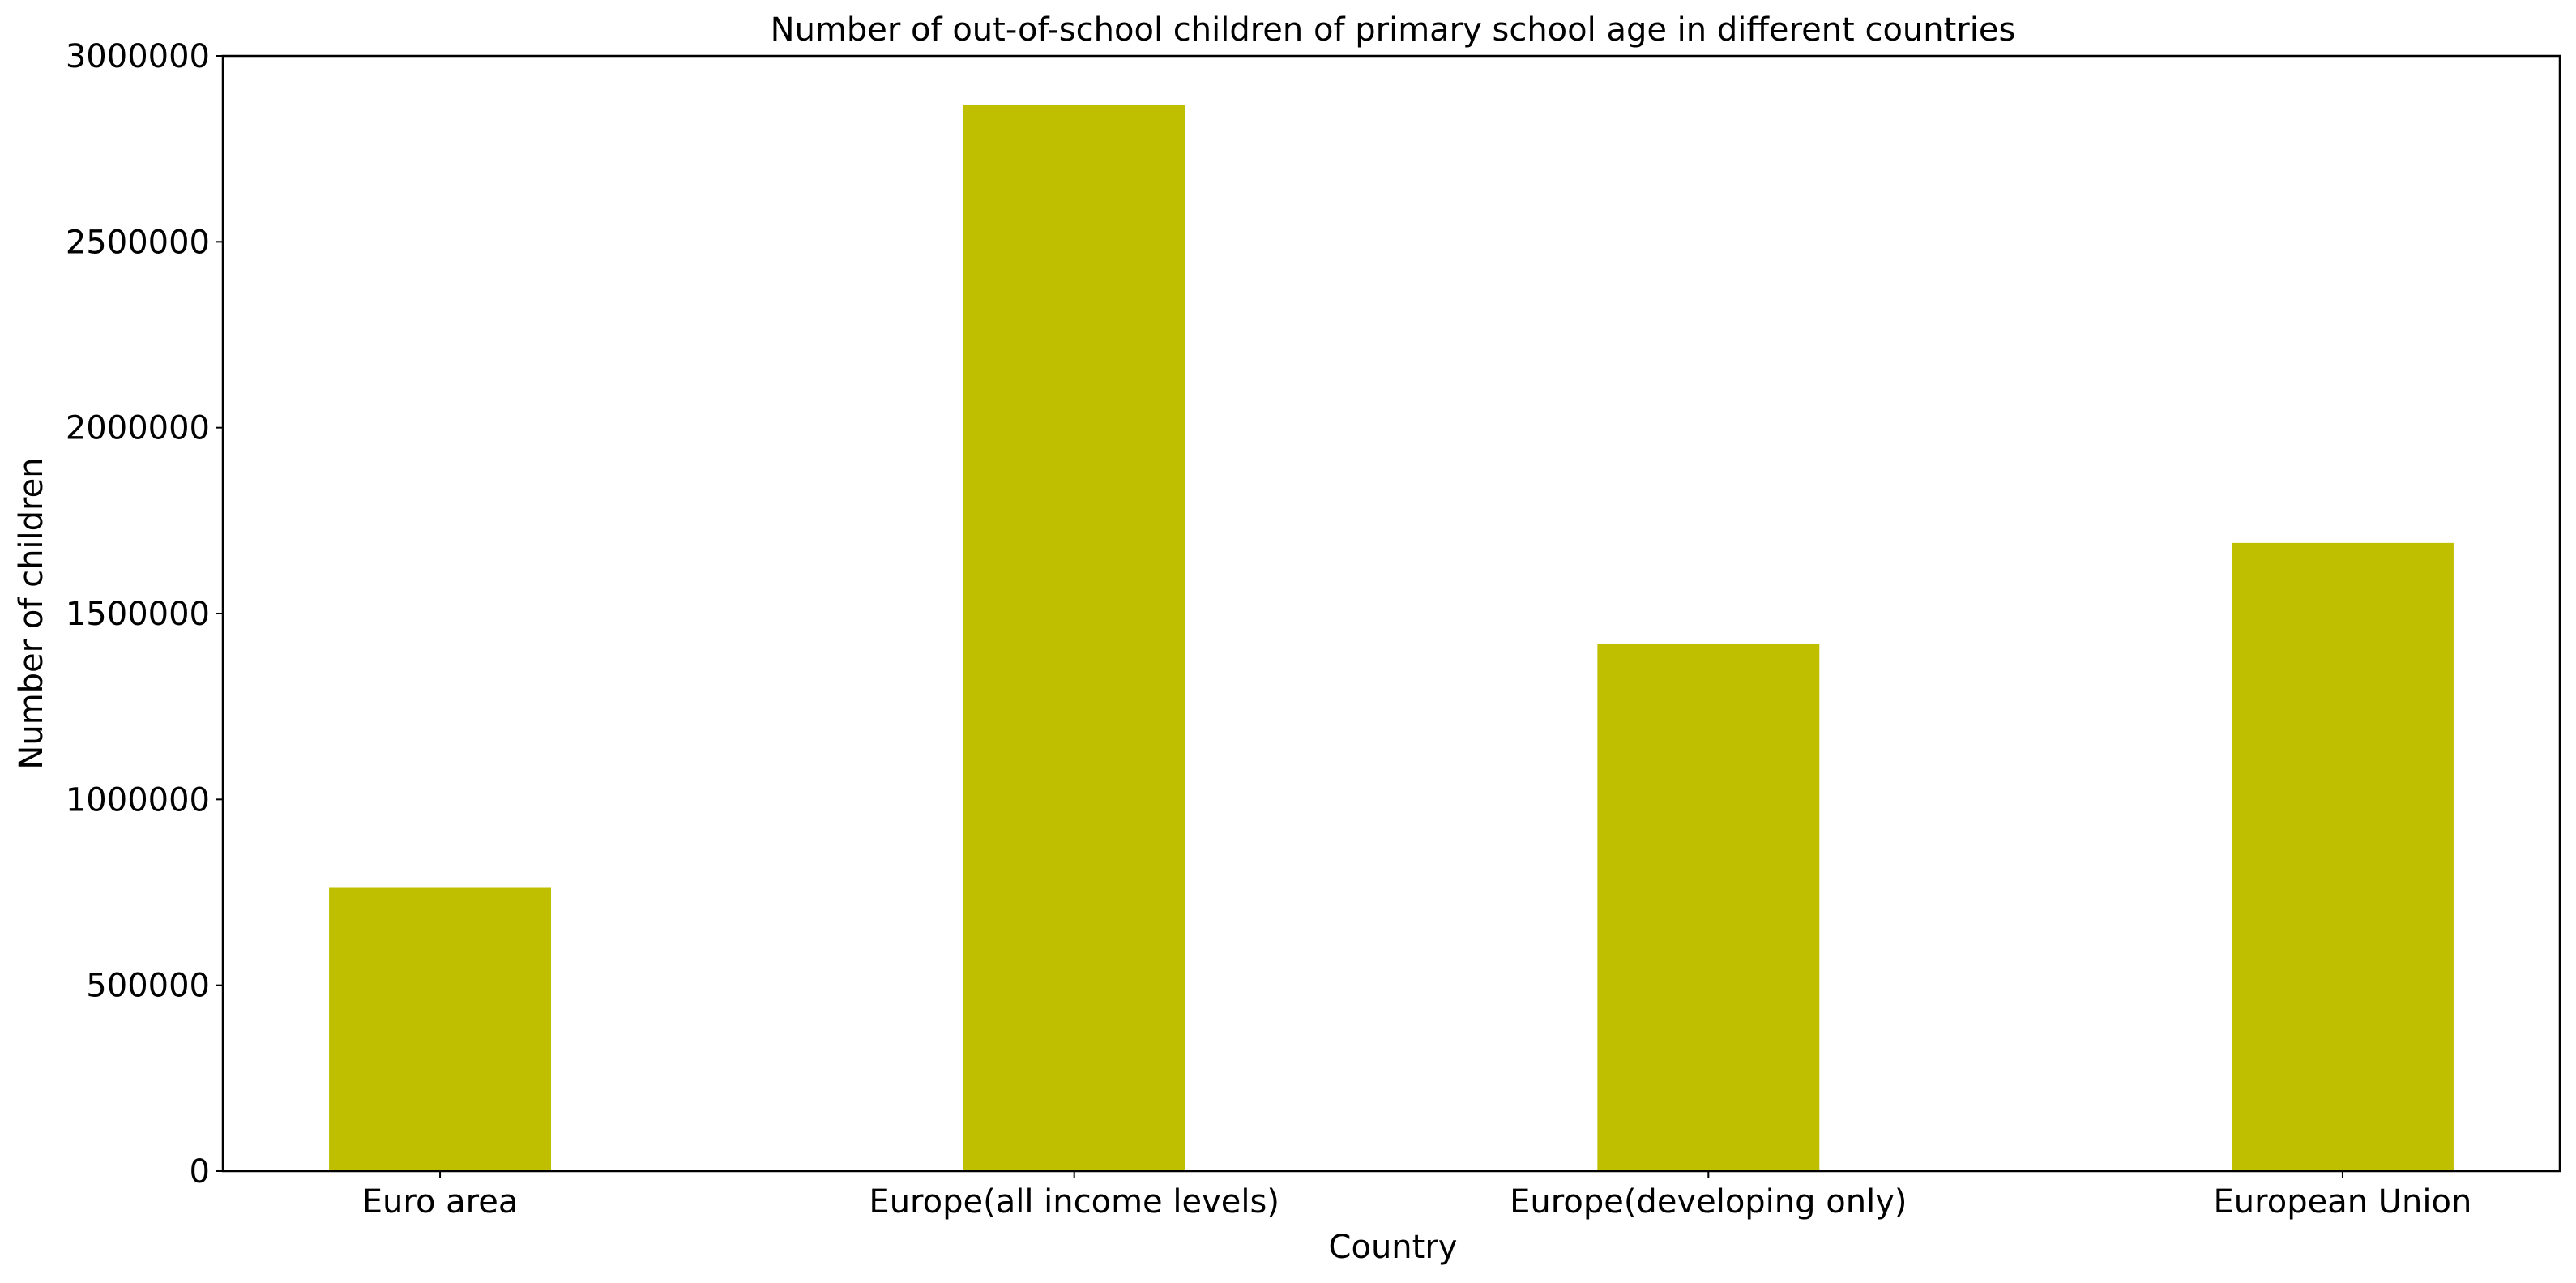 Image resolution: width=2576 pixels, height=1283 pixels. Describe the element at coordinates (1393, 1247) in the screenshot. I see `x-axis-label: Country` at that location.